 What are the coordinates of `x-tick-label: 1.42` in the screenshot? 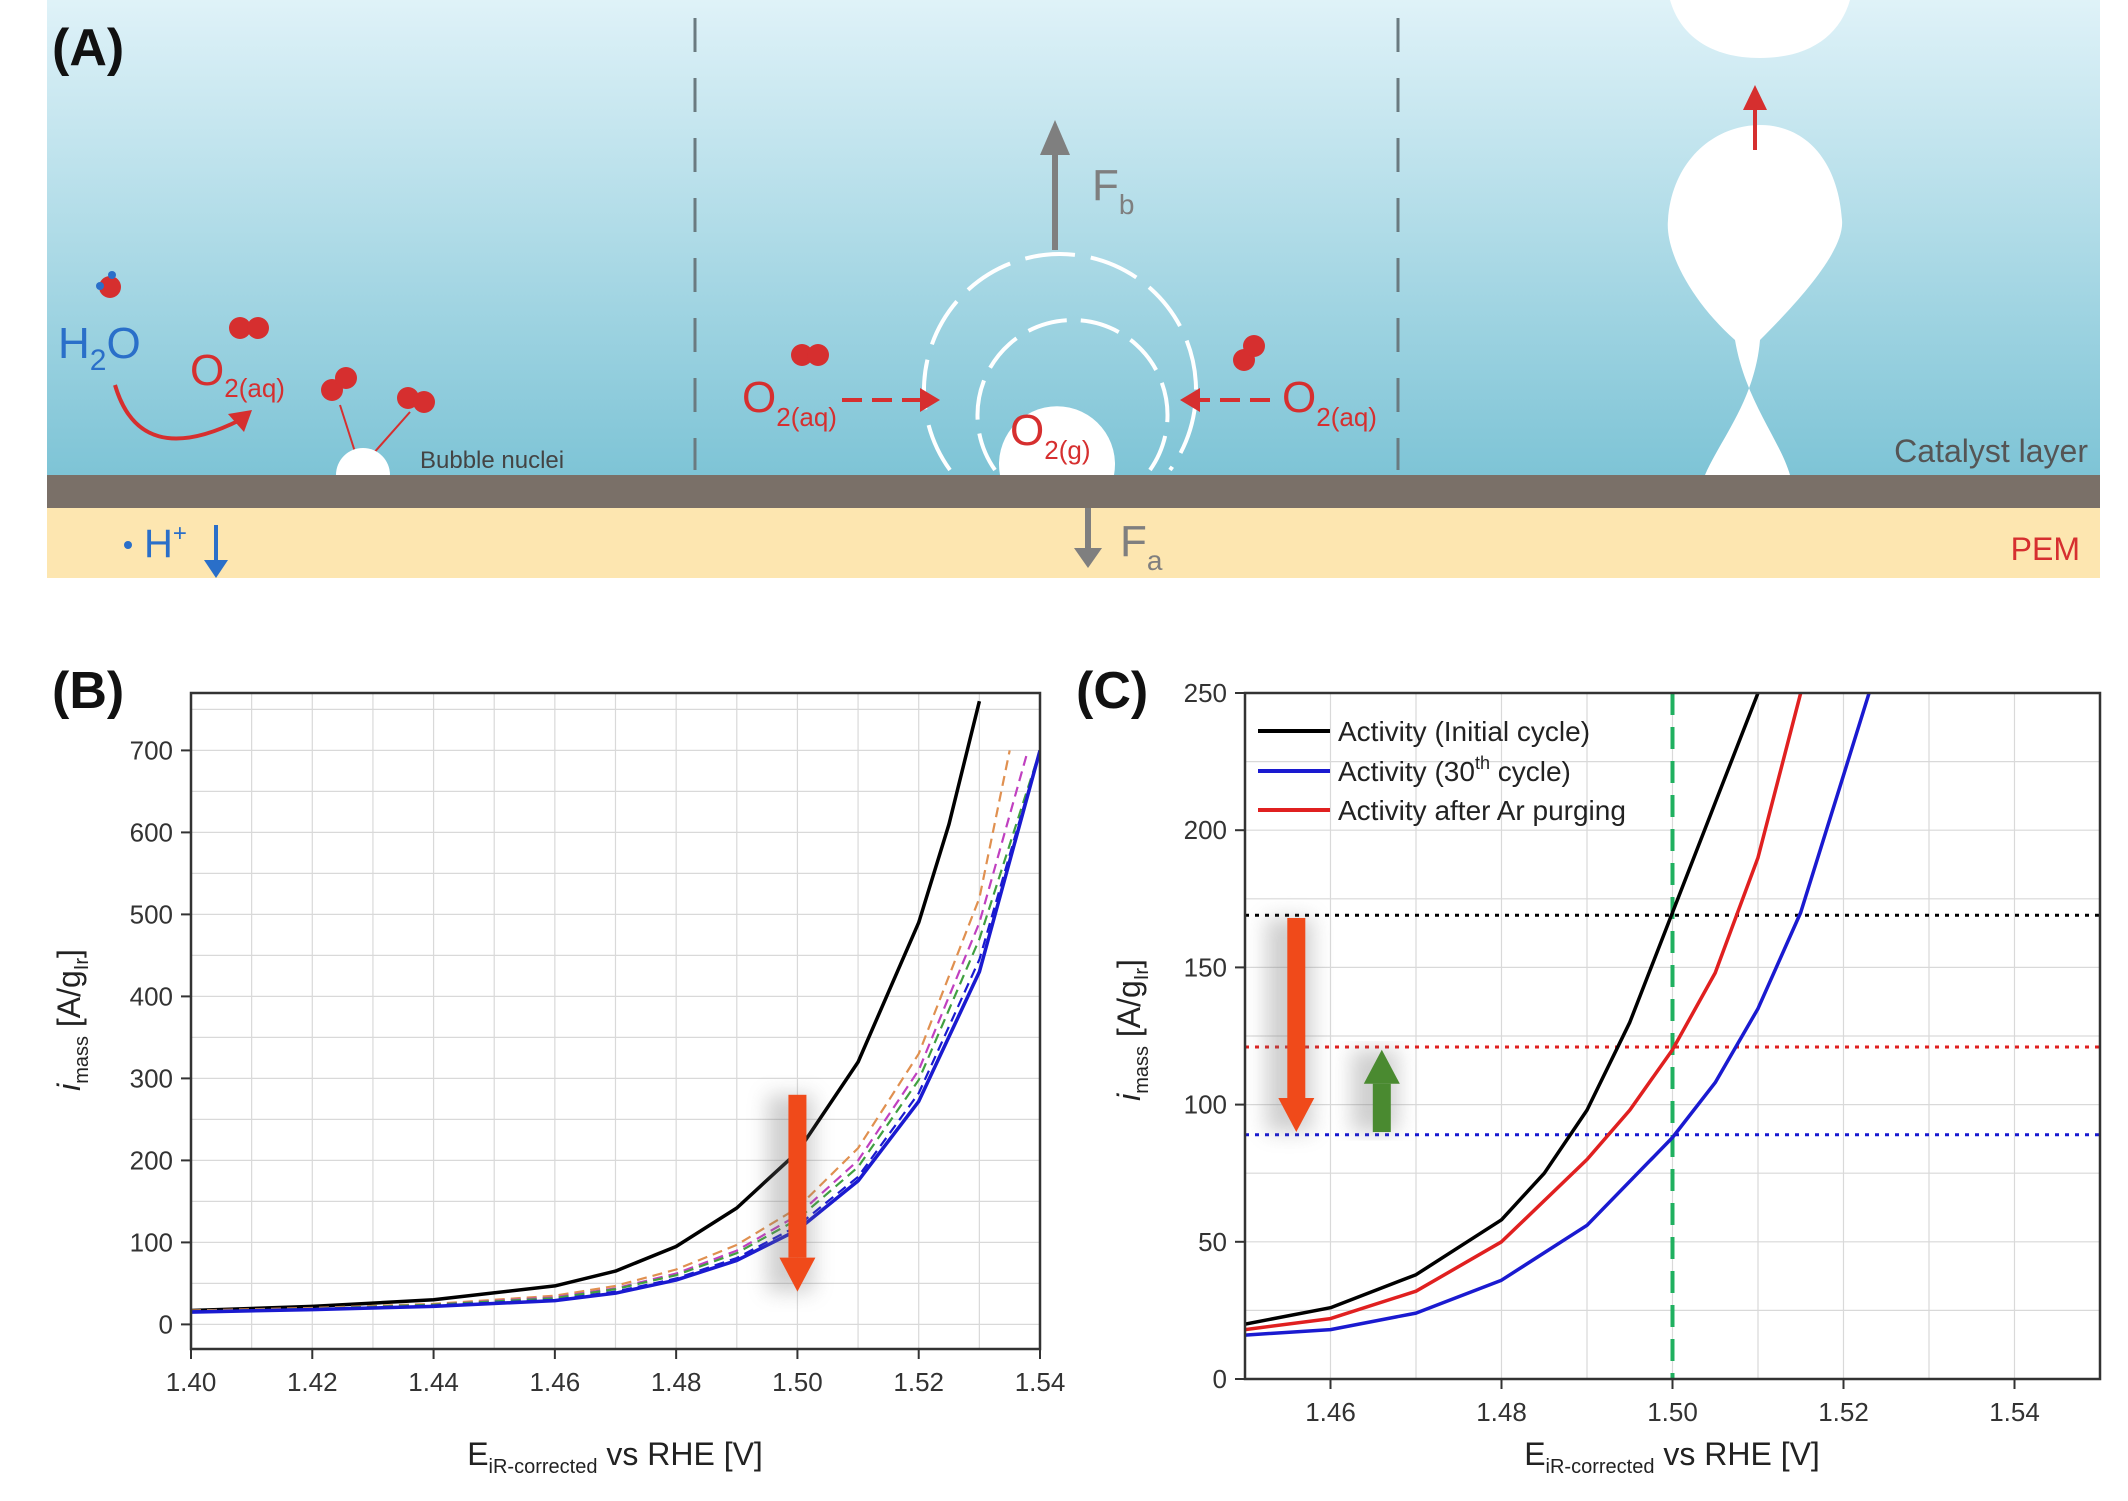 It's located at (312, 1382).